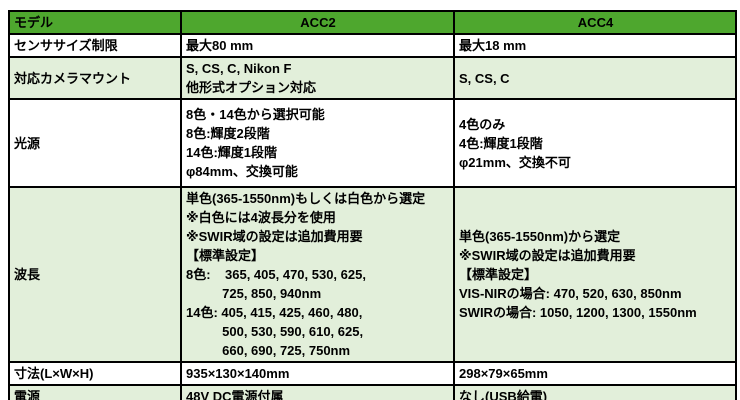 This screenshot has width=740, height=400. What do you see at coordinates (595, 45) in the screenshot?
I see `cell-sensor-size-acc4: 最大18 mm` at bounding box center [595, 45].